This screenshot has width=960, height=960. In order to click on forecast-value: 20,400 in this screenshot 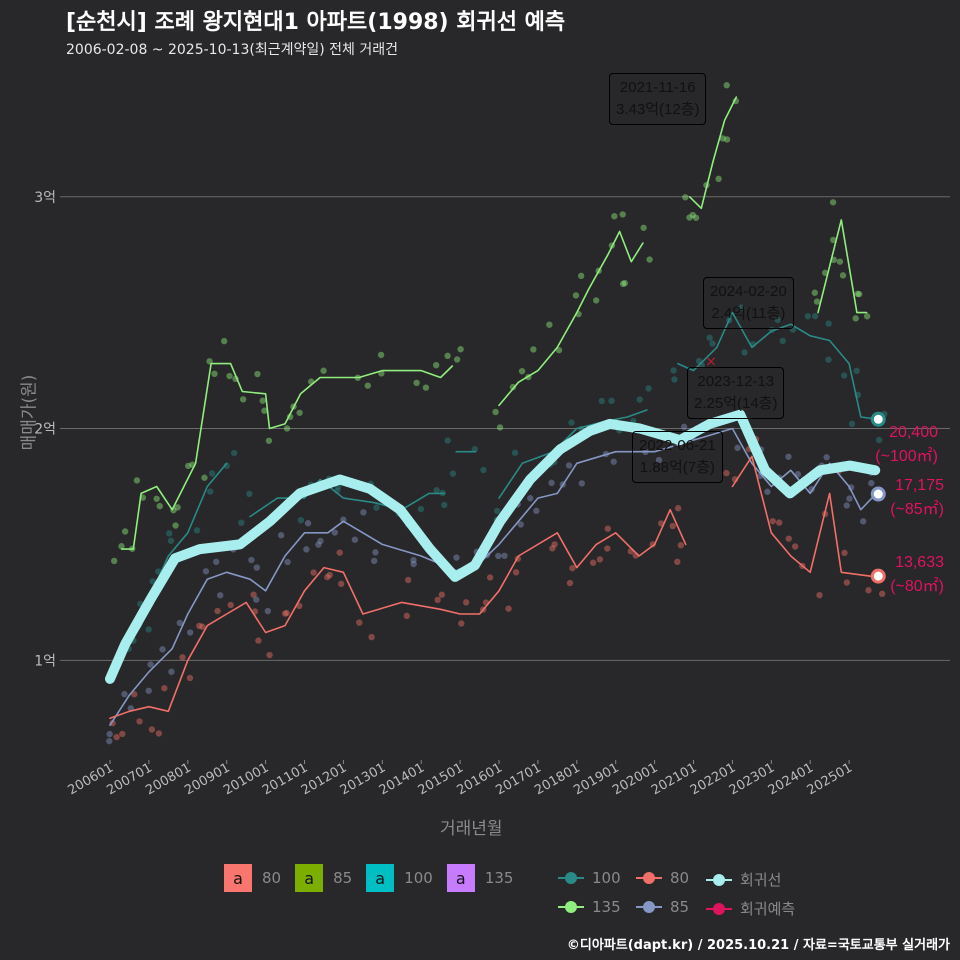, I will do `click(913, 432)`.